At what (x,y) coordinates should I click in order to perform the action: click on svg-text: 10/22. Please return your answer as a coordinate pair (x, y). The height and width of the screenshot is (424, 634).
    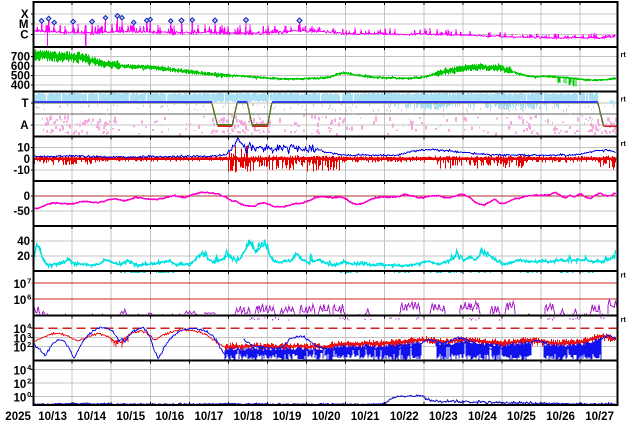
    Looking at the image, I should click on (404, 417).